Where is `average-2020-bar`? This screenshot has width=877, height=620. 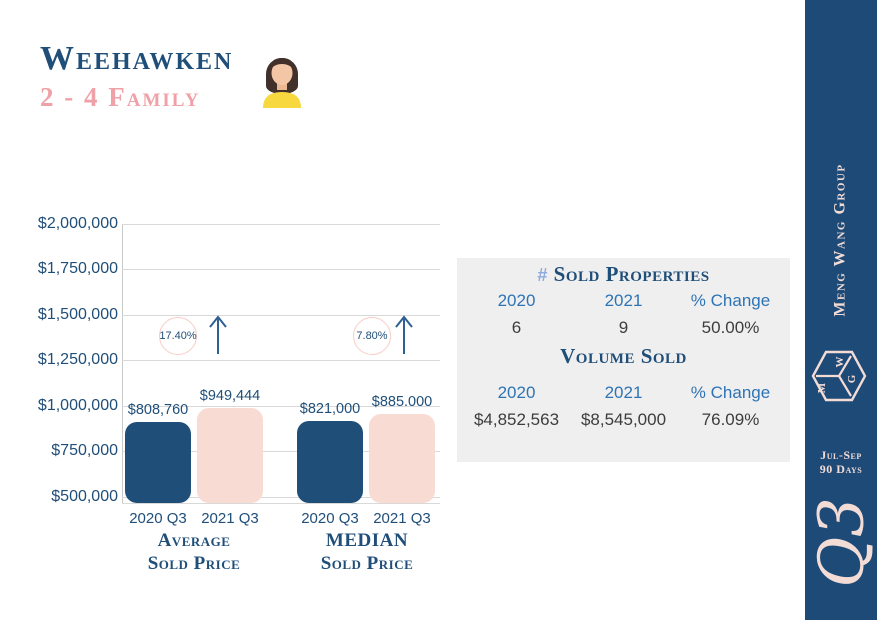
average-2020-bar is located at coordinates (158, 462).